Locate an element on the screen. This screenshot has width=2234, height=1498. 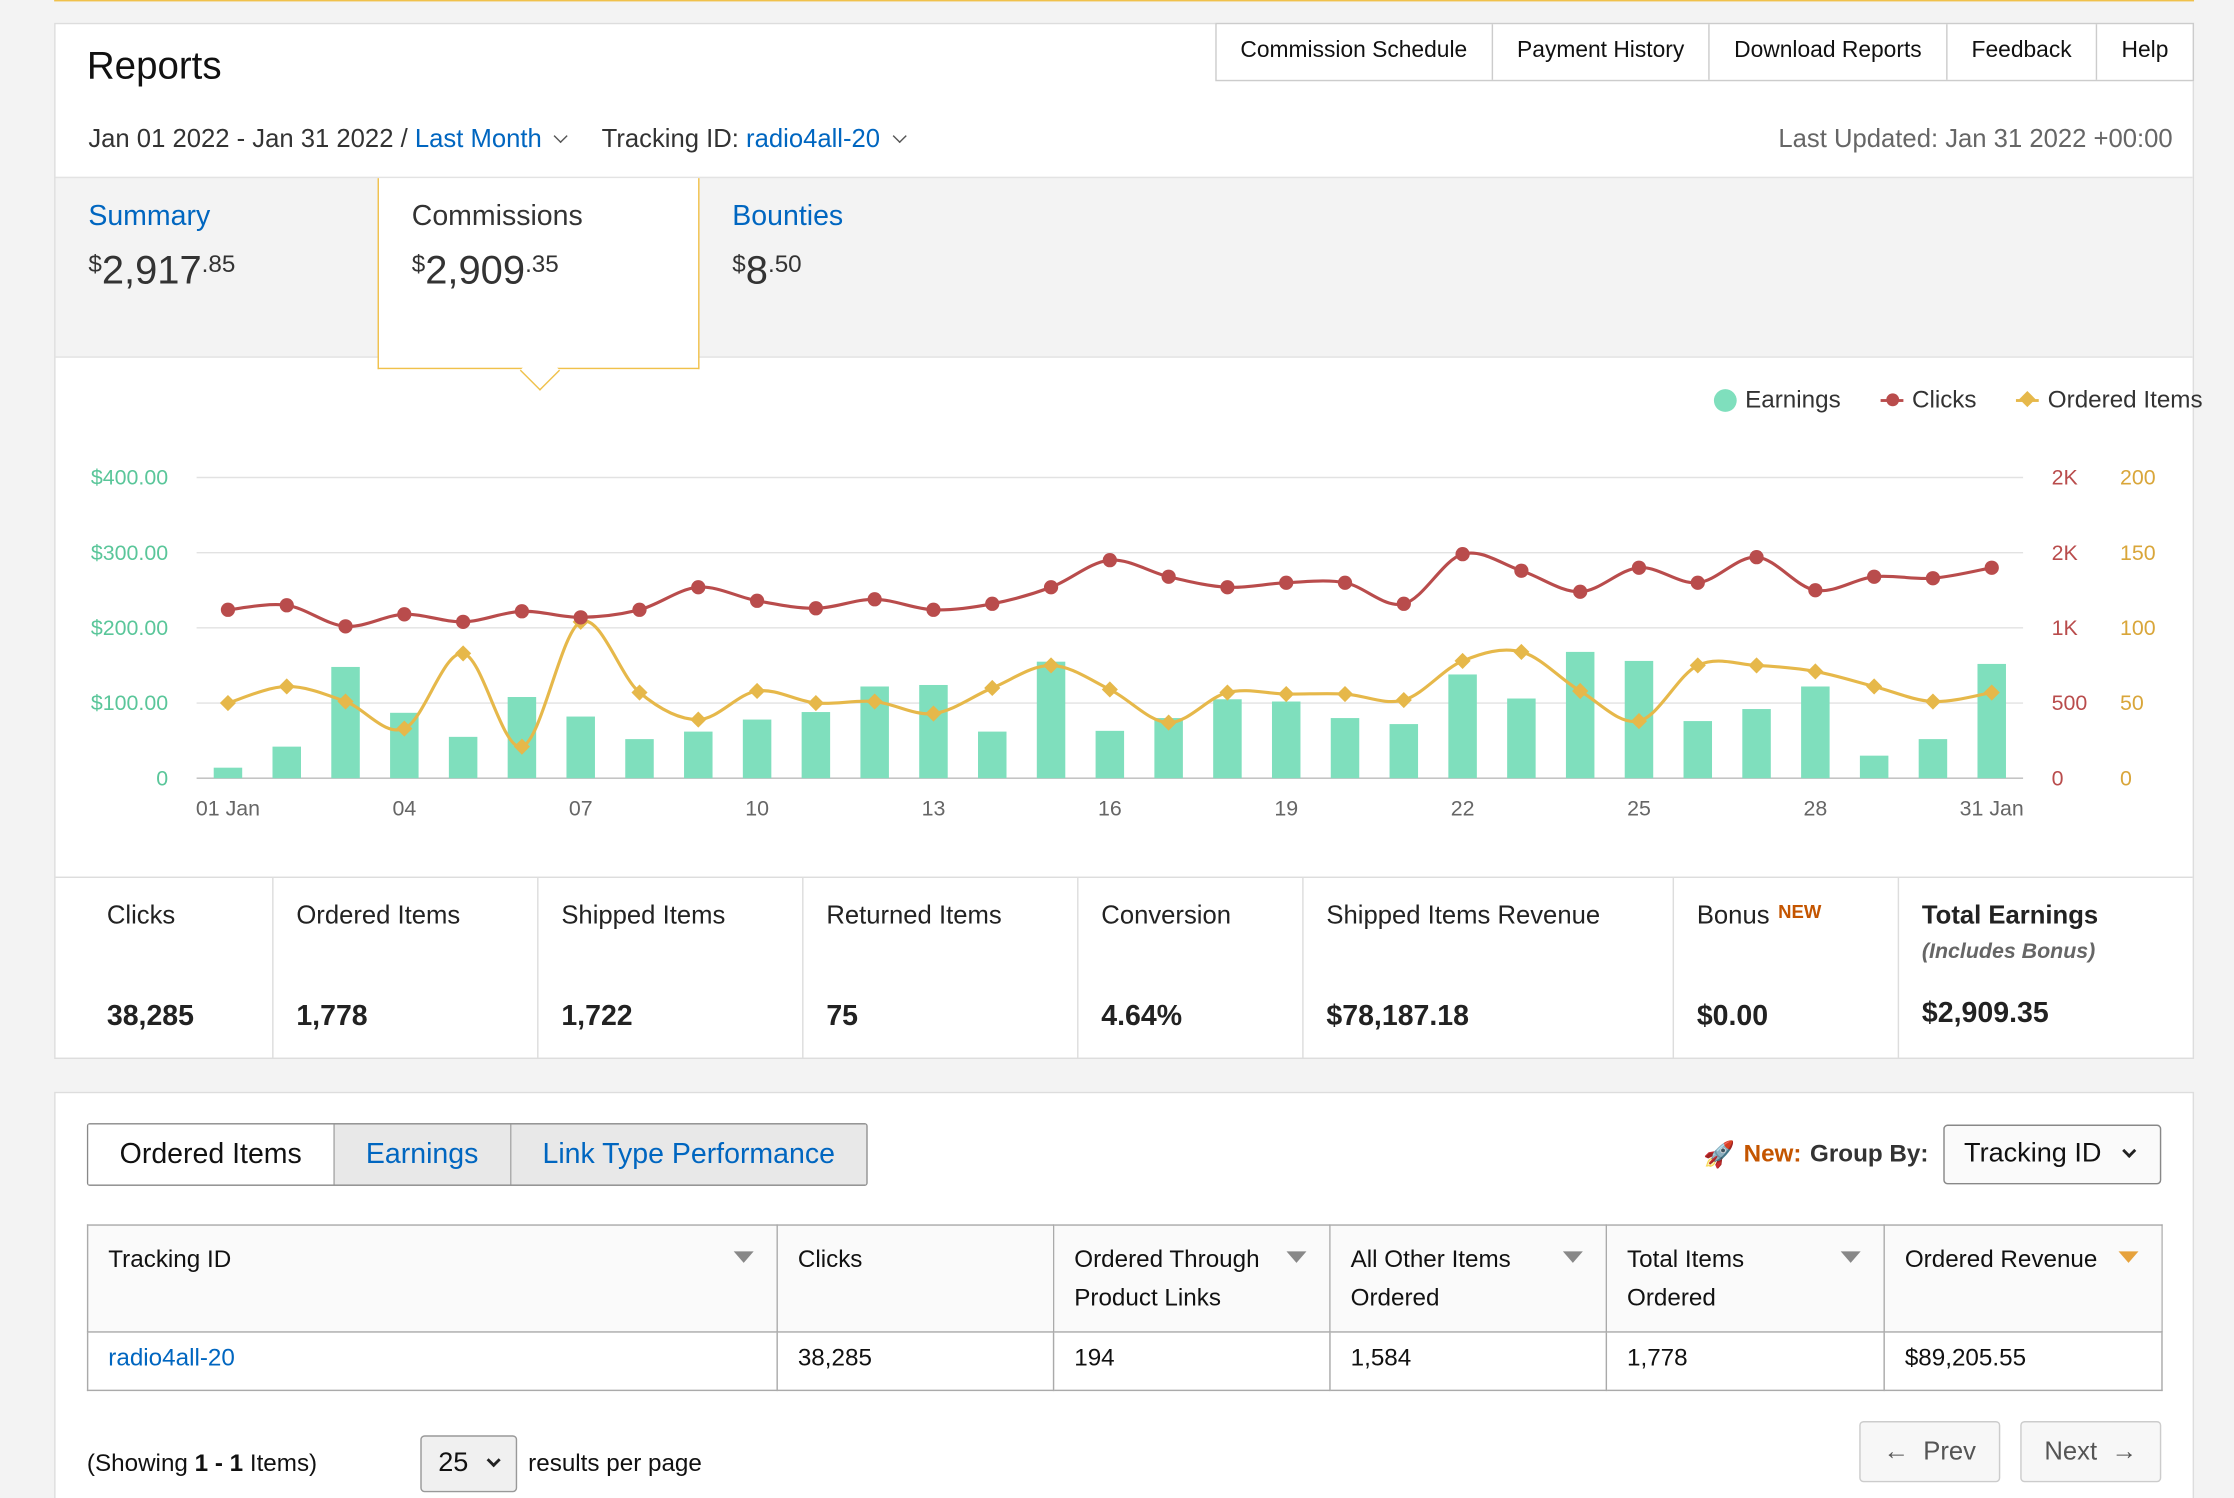
y-left-tick-label: $300.00 is located at coordinates (129, 553).